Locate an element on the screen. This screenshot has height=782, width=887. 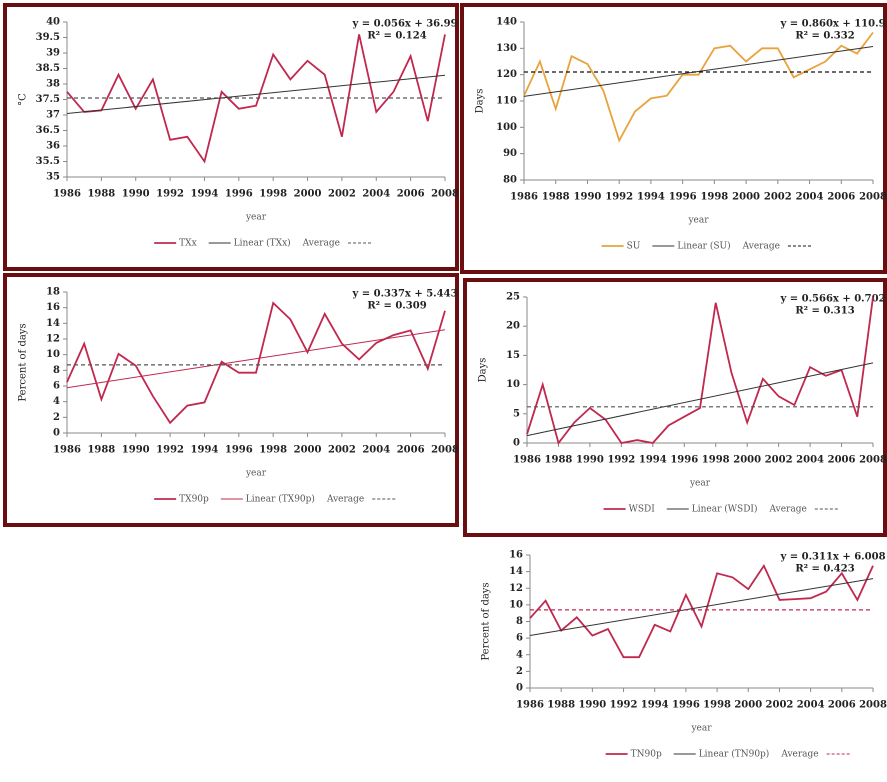
y-tick-label: 90 is located at coordinates (510, 153).